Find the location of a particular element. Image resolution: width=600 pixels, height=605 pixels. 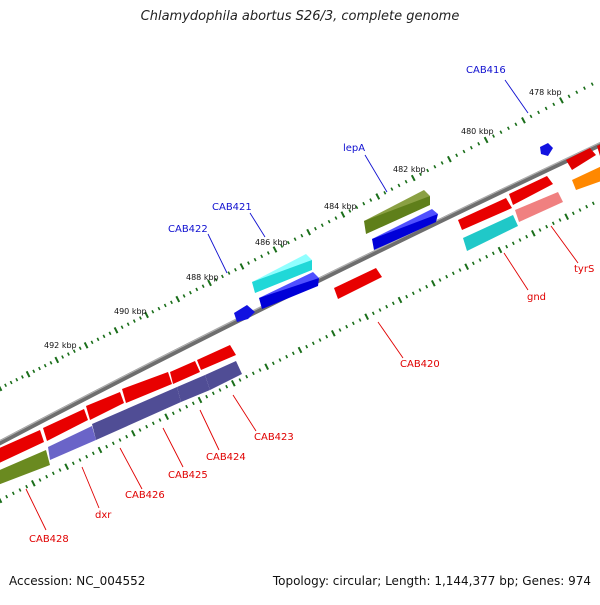

gene-cab420 is located at coordinates (358, 283).